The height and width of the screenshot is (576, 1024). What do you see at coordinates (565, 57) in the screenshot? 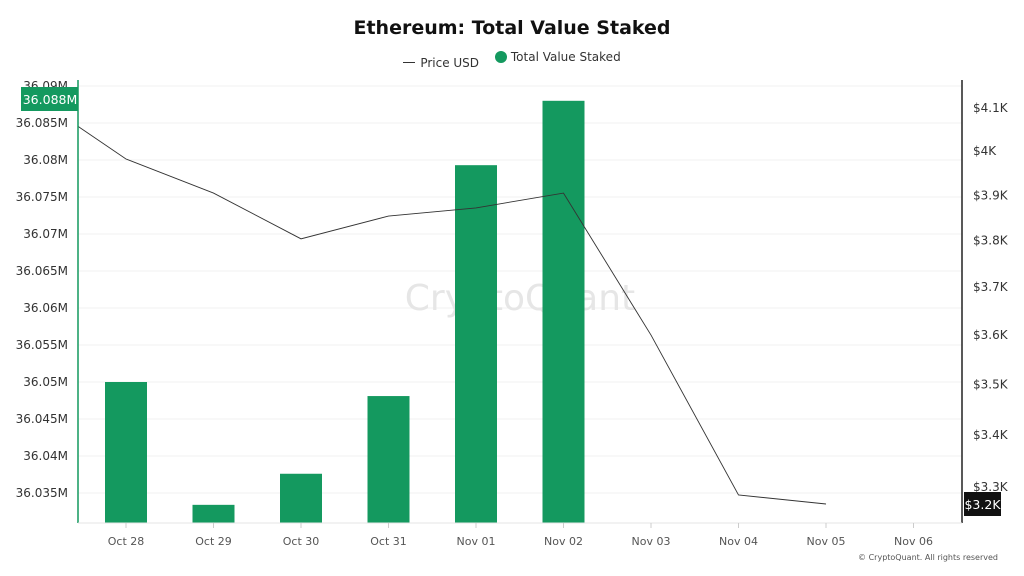
I see `legend-label-tvs: Total Value Staked` at bounding box center [565, 57].